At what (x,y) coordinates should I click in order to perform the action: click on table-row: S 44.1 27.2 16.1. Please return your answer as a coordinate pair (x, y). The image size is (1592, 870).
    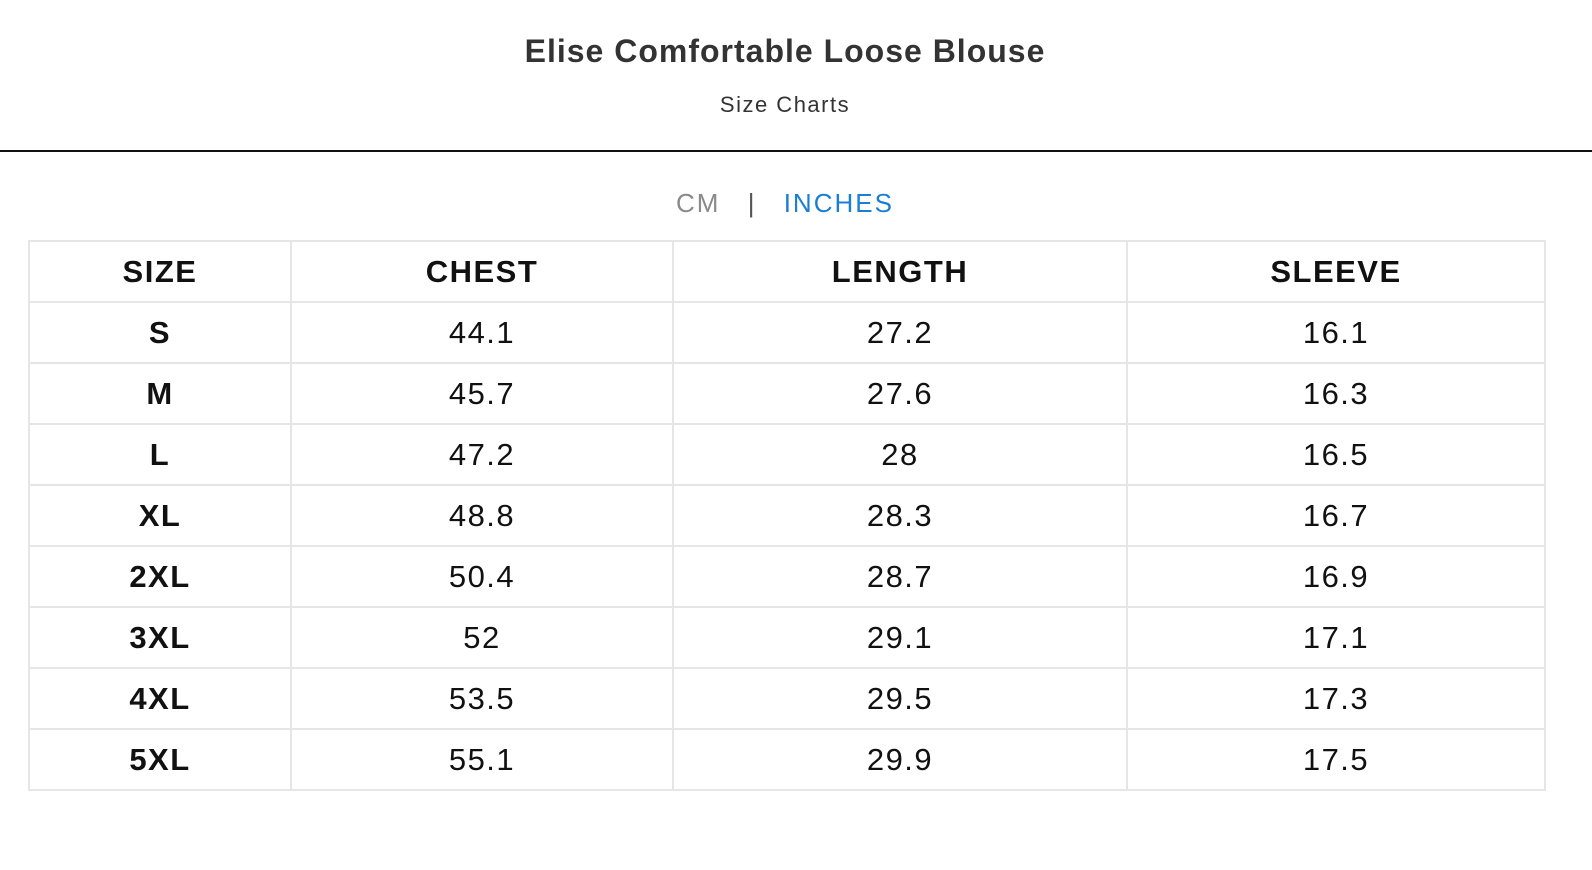
    Looking at the image, I should click on (787, 332).